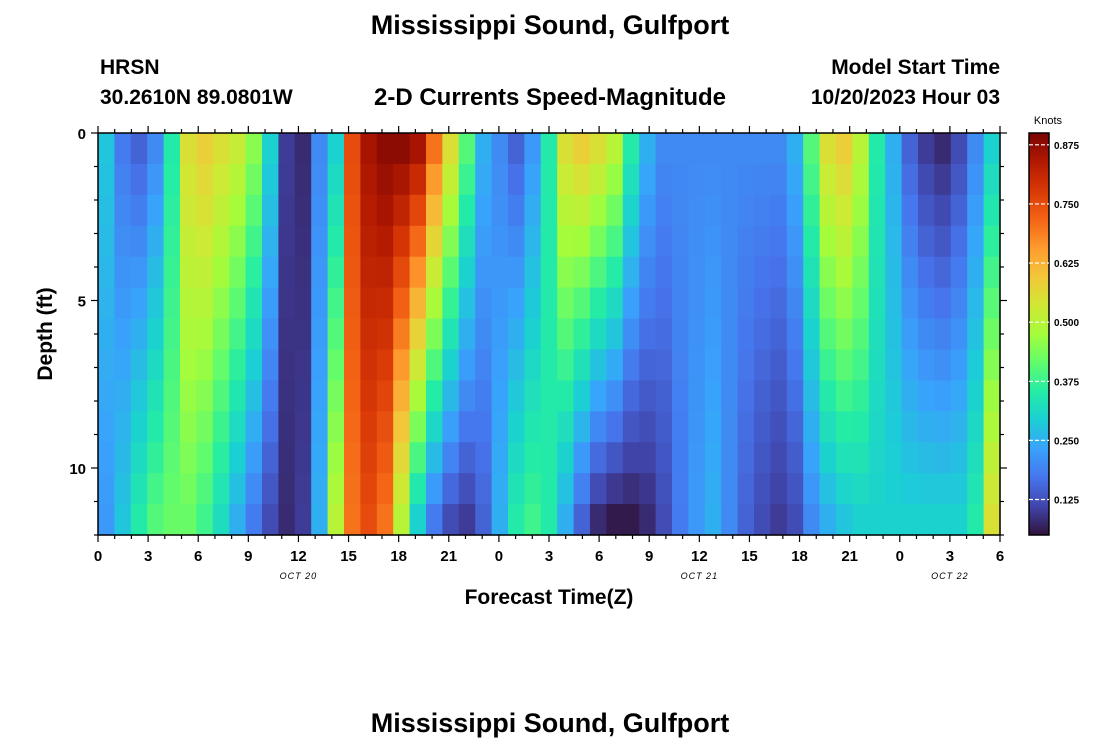 The height and width of the screenshot is (750, 1100). I want to click on repeated-title: Mississippi Sound, Gulfport, so click(550, 723).